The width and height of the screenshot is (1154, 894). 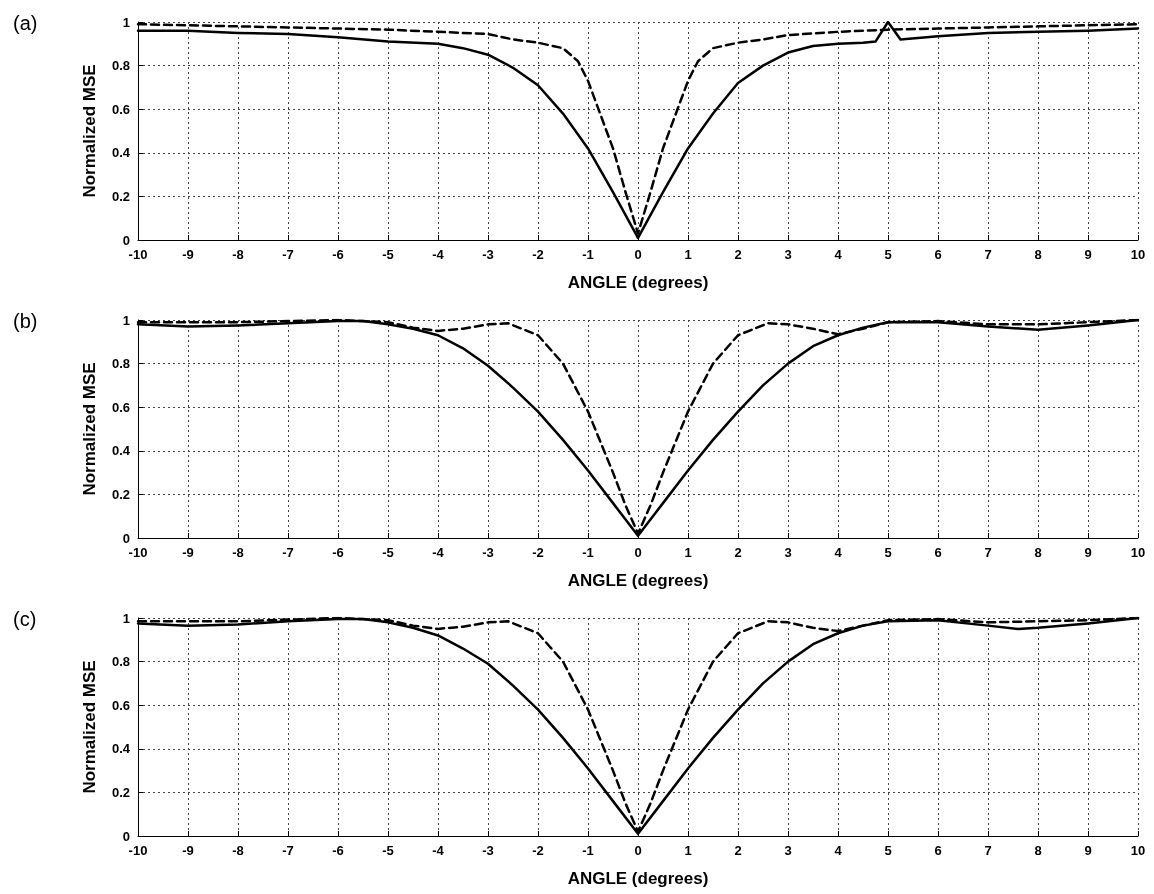 What do you see at coordinates (25, 23) in the screenshot?
I see `chart-title: (a)` at bounding box center [25, 23].